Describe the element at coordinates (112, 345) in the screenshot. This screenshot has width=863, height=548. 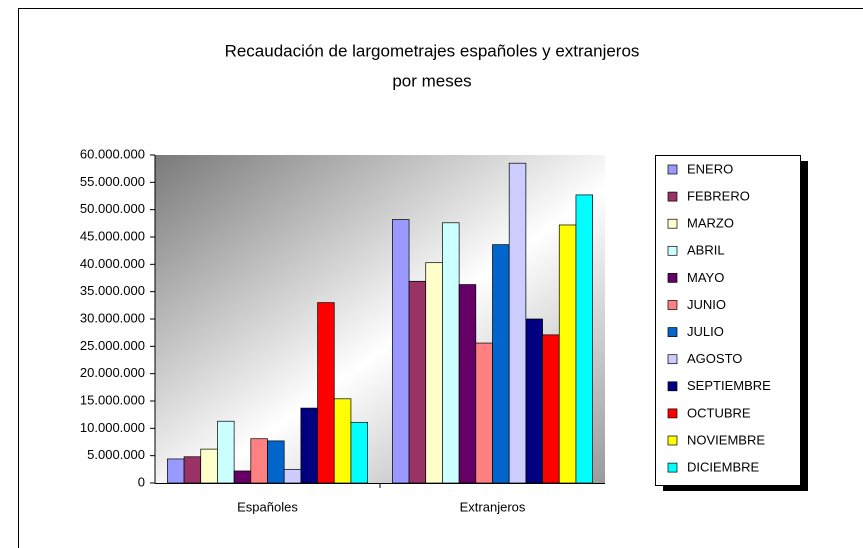
I see `y-tick-label: 25.000.000` at that location.